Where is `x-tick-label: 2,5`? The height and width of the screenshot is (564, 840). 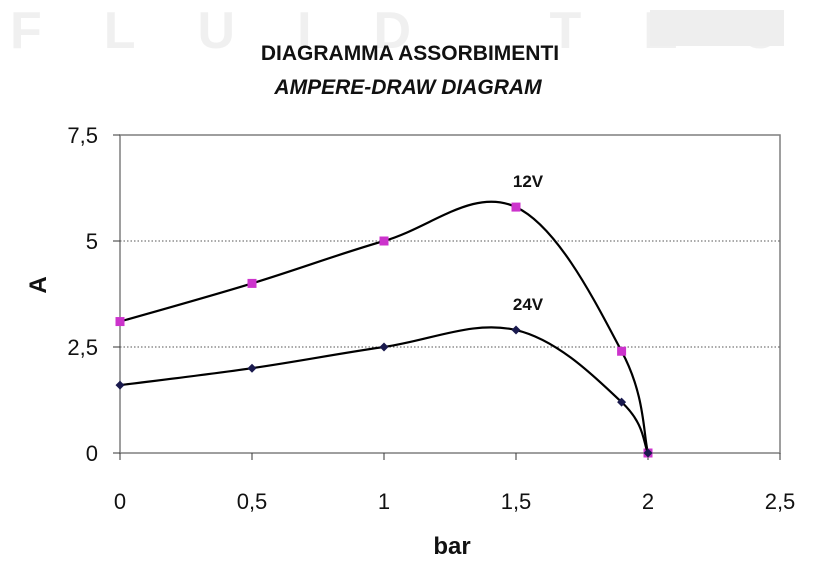 x-tick-label: 2,5 is located at coordinates (780, 501).